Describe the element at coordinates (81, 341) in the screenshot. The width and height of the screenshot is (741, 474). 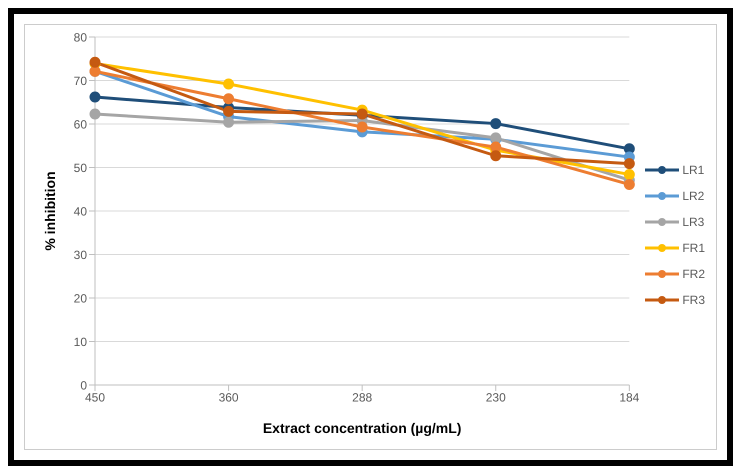
I see `y-tick-label: 10` at that location.